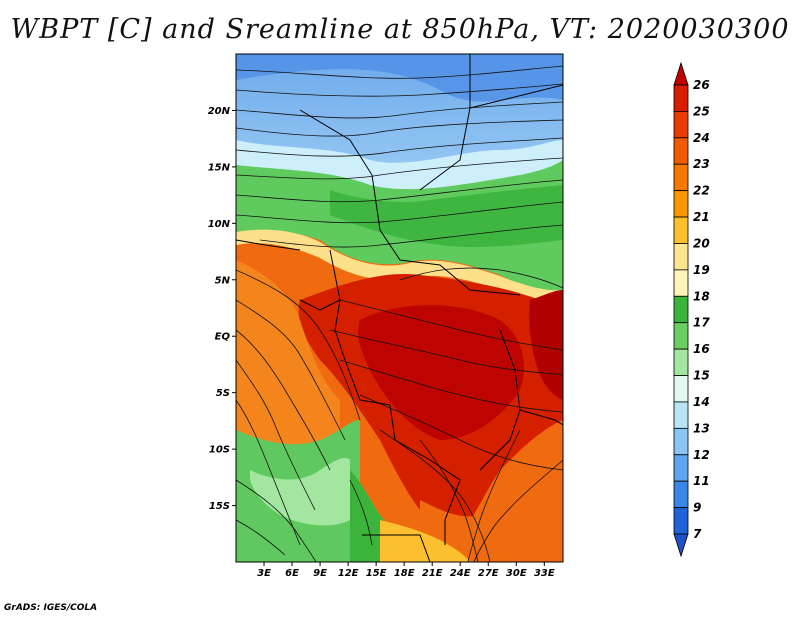 The width and height of the screenshot is (800, 618). I want to click on lat-tick-label: 10N, so click(219, 224).